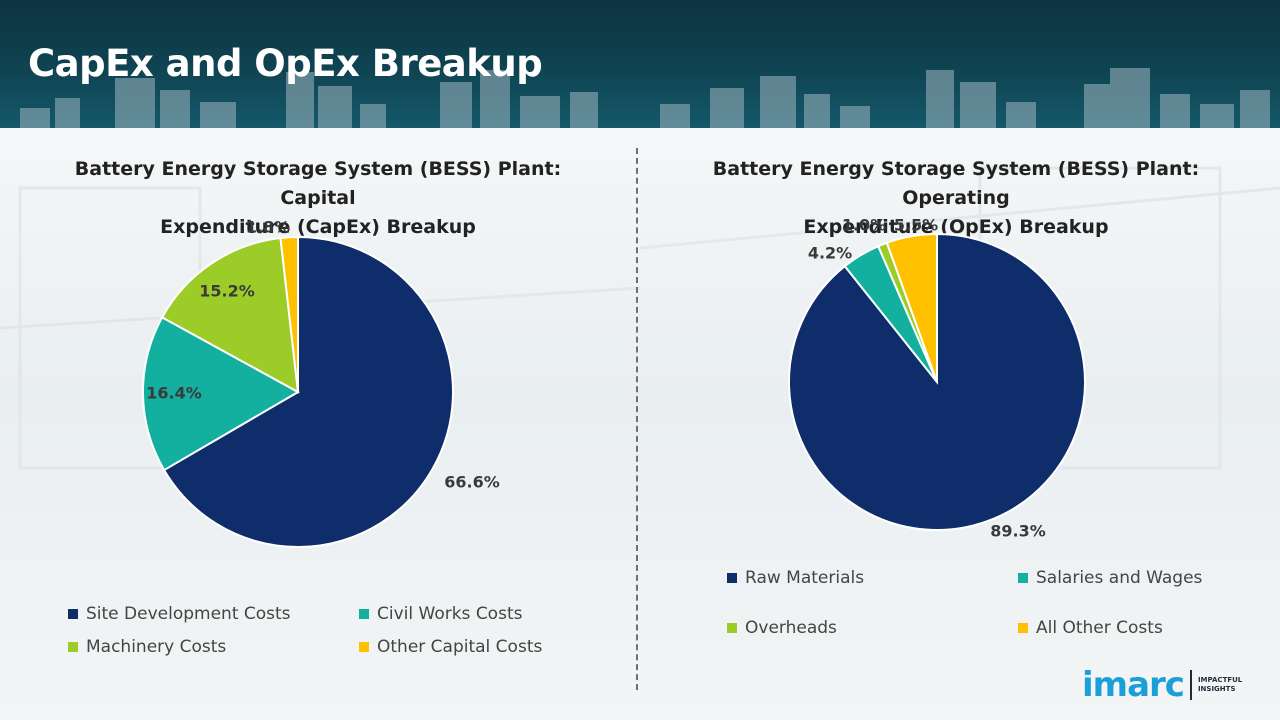 Image resolution: width=1280 pixels, height=720 pixels. I want to click on skyline-graphic, so click(645, 98).